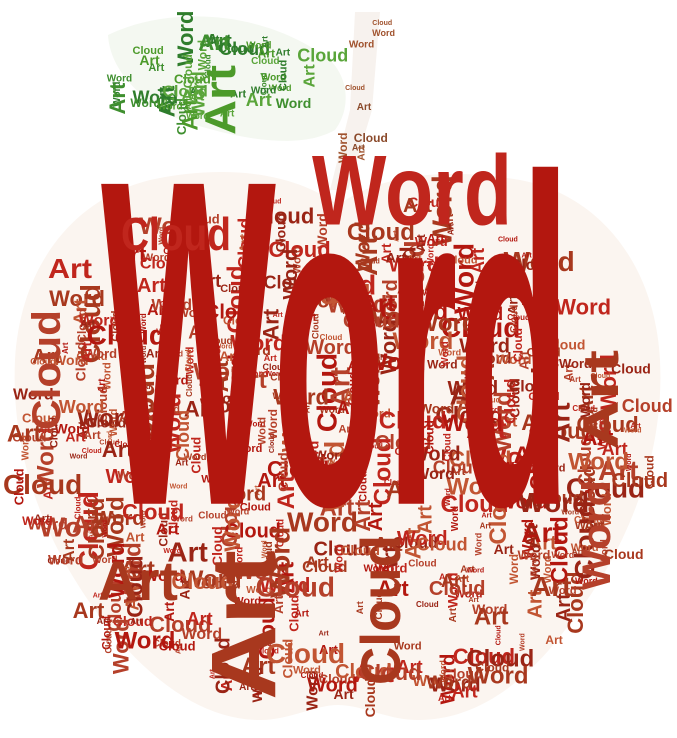 The width and height of the screenshot is (677, 738). What do you see at coordinates (70, 268) in the screenshot?
I see `hero-art-left: Art` at bounding box center [70, 268].